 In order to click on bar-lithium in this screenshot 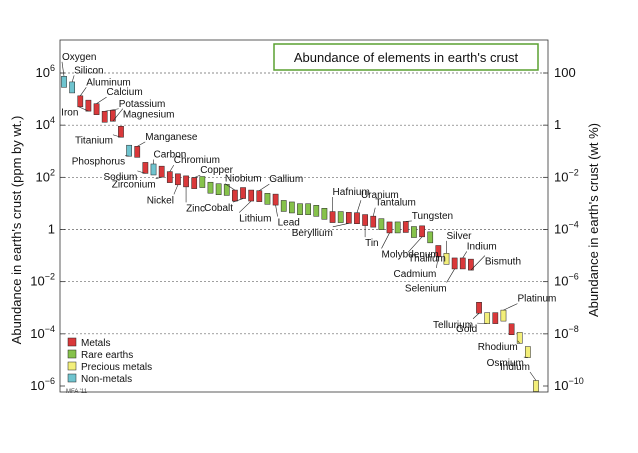, I will do `click(251, 195)`.